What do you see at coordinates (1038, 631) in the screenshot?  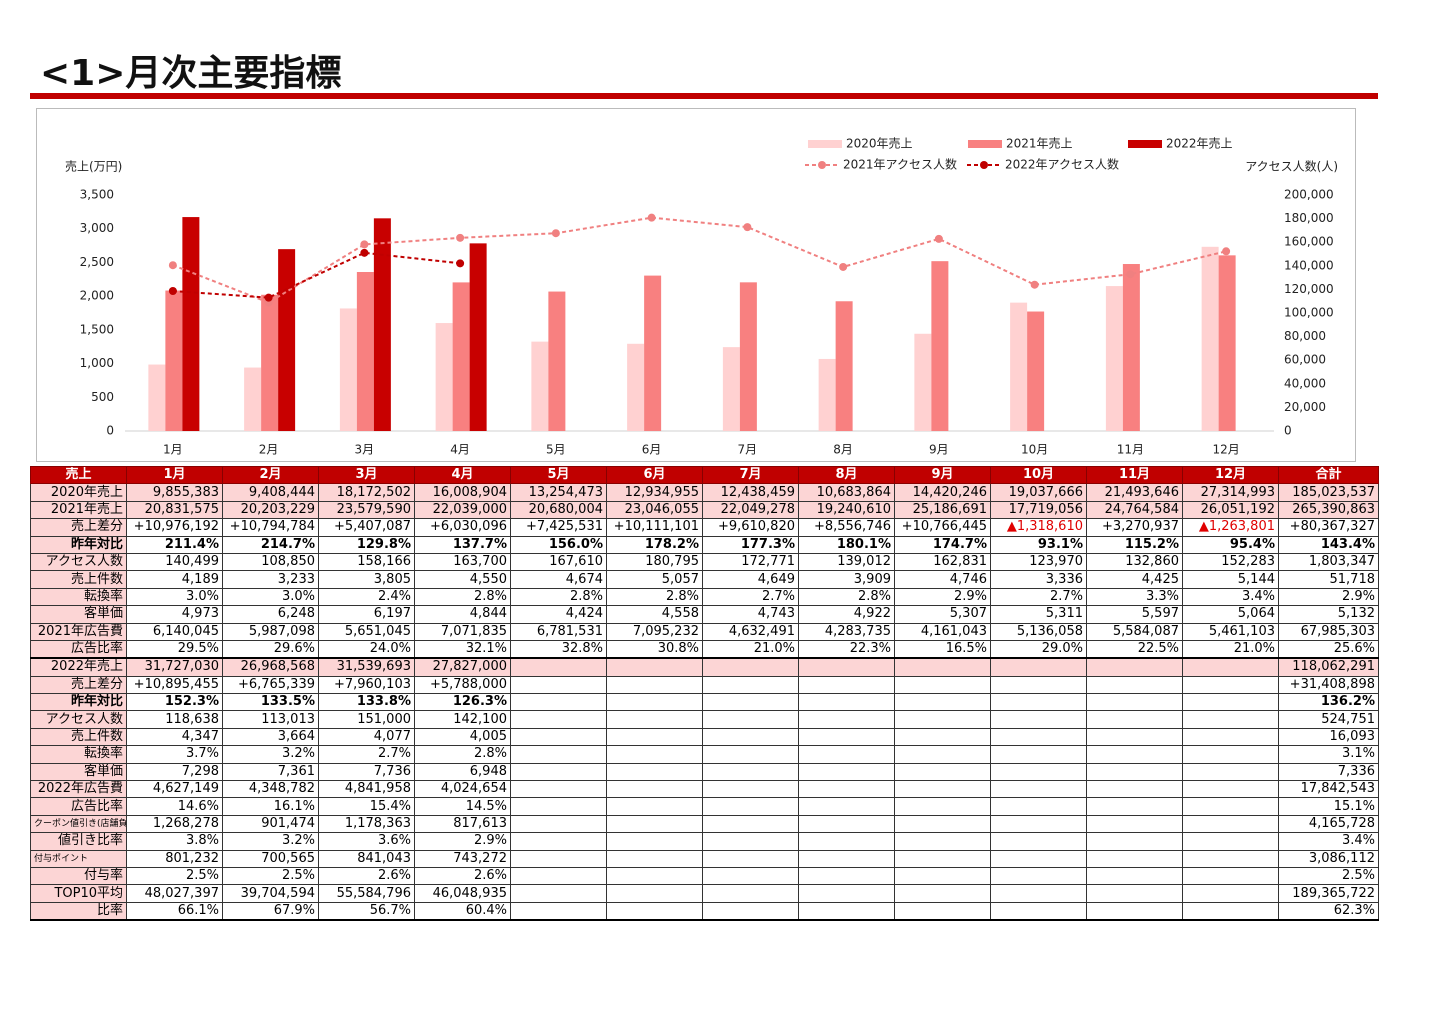 I see `table-cell: 5,136,058` at bounding box center [1038, 631].